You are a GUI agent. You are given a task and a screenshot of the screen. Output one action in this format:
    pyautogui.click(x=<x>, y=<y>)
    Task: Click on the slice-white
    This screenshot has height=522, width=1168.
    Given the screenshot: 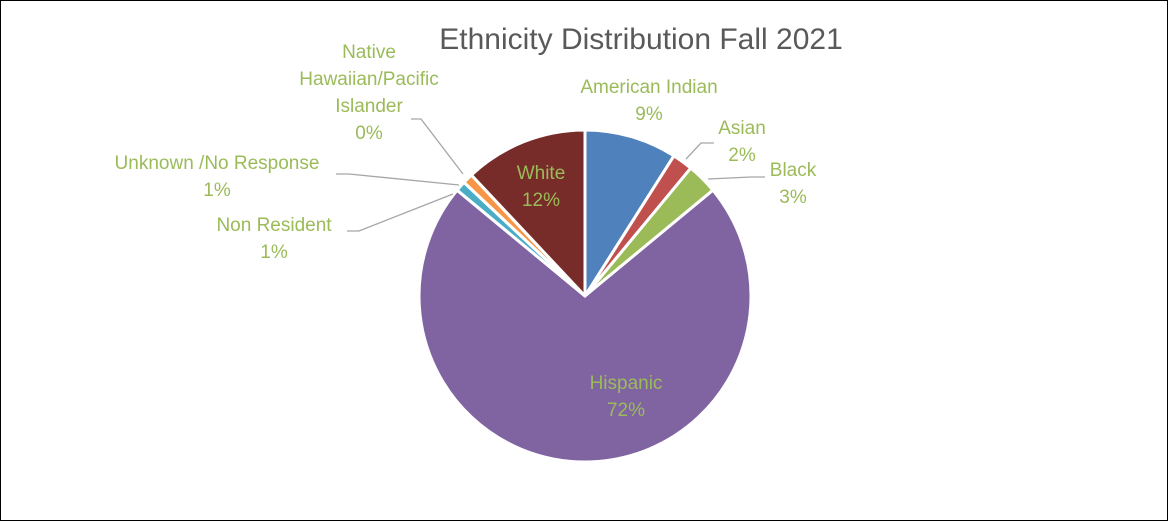 What is the action you would take?
    pyautogui.click(x=528, y=213)
    